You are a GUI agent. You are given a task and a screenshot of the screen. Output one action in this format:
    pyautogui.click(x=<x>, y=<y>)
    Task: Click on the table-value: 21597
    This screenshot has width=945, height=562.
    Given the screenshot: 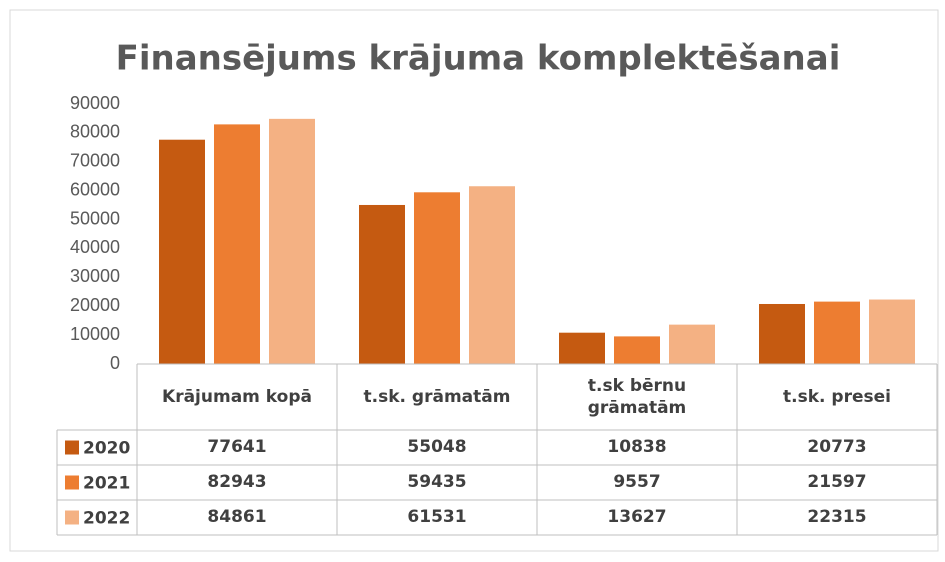 What is the action you would take?
    pyautogui.click(x=837, y=482)
    